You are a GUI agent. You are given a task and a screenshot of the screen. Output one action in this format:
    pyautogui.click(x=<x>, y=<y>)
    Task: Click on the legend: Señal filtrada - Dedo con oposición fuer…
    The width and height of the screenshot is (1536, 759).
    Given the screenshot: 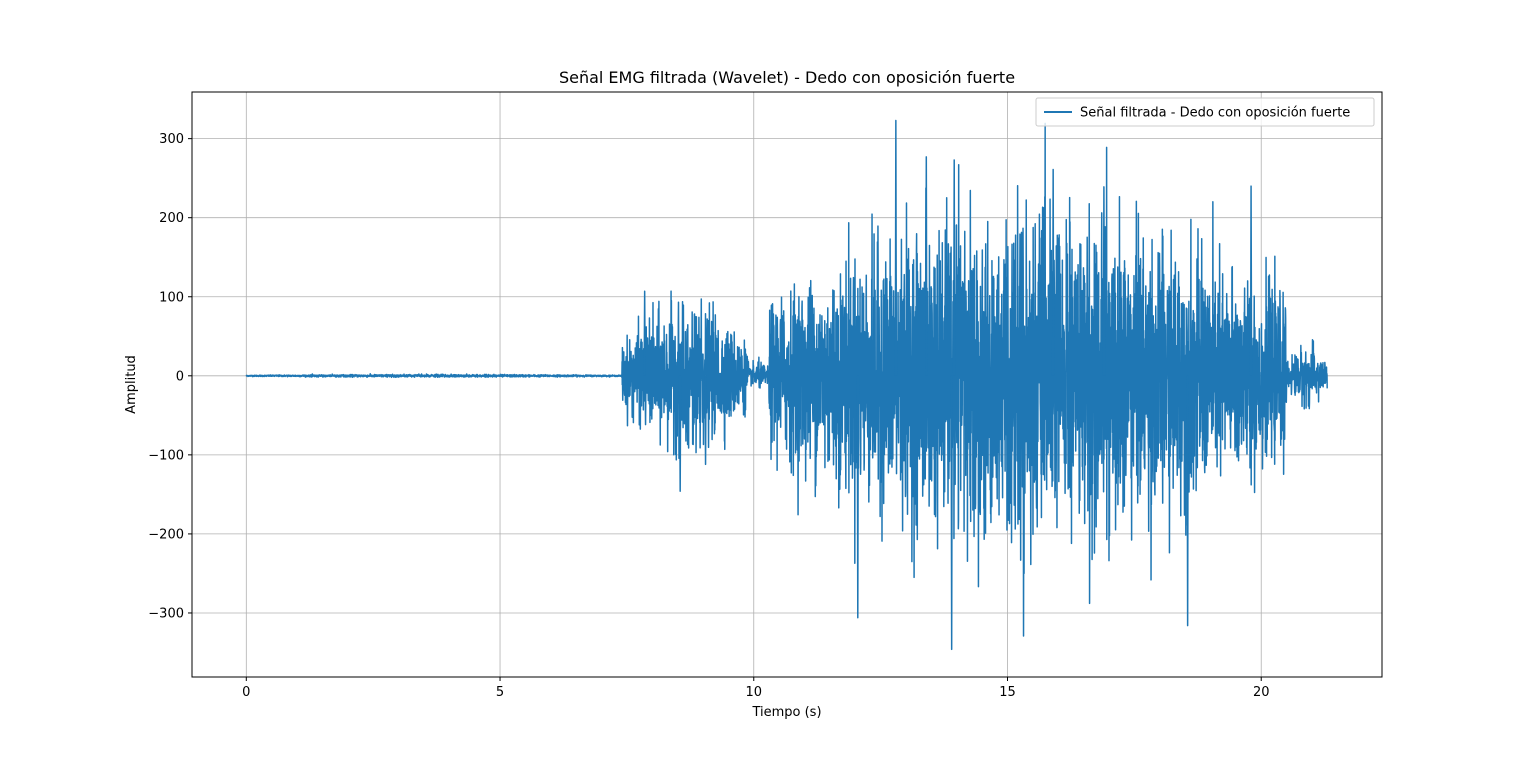 What is the action you would take?
    pyautogui.click(x=1205, y=112)
    